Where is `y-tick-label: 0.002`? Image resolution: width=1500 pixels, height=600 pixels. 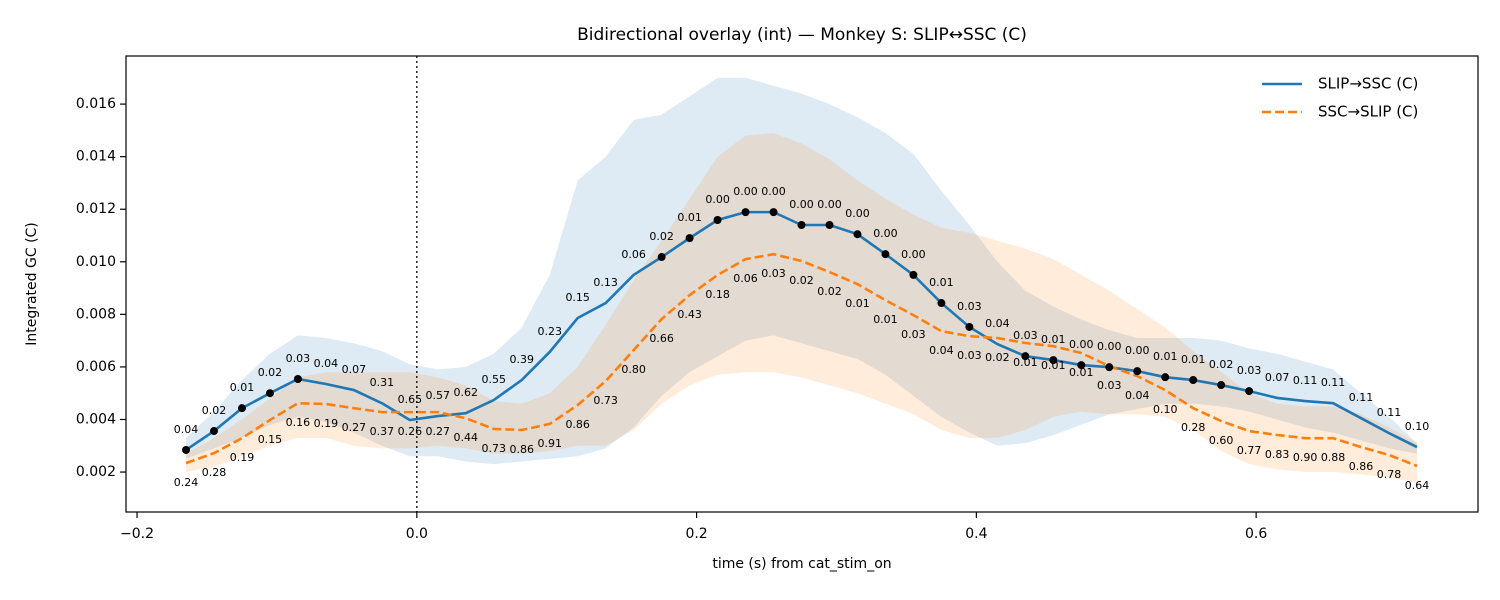 y-tick-label: 0.002 is located at coordinates (96, 472).